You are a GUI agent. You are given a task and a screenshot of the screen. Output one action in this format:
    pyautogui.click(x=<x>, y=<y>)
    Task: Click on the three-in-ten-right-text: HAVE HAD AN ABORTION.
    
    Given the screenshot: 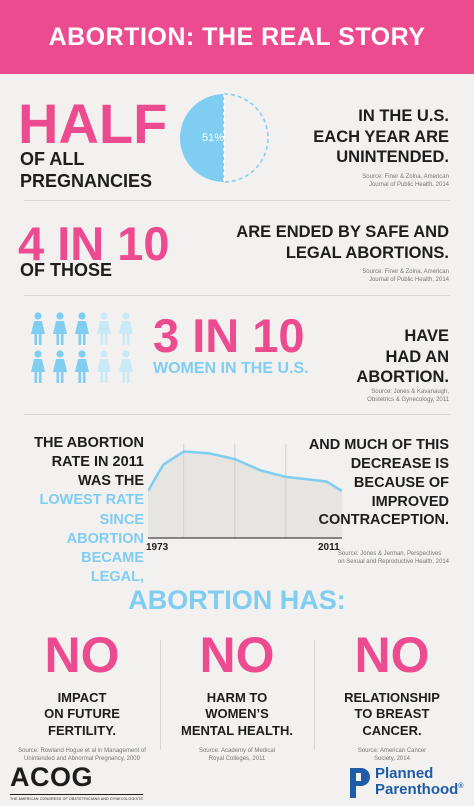 What is the action you would take?
    pyautogui.click(x=402, y=357)
    